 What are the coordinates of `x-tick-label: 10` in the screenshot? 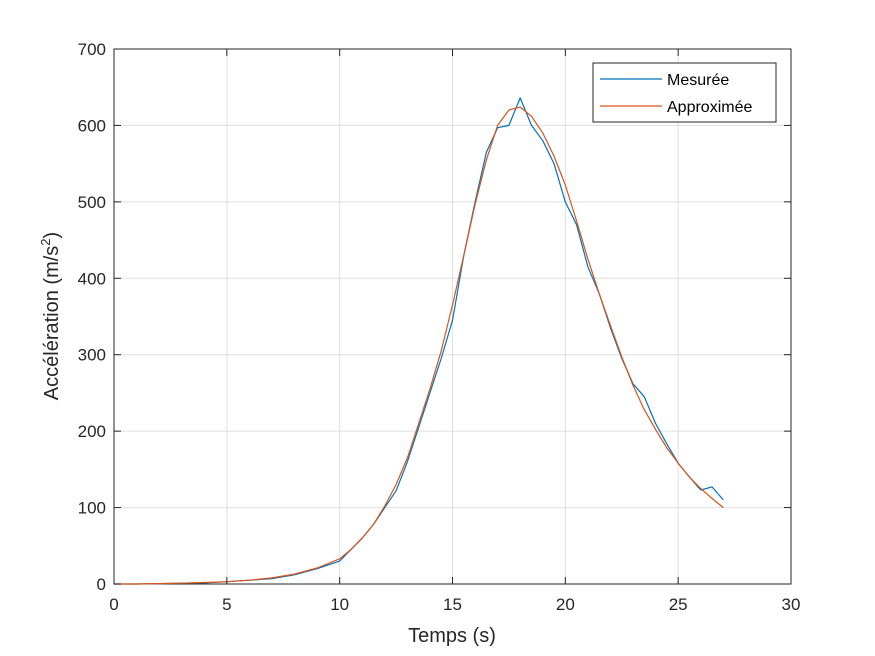 It's located at (339, 604).